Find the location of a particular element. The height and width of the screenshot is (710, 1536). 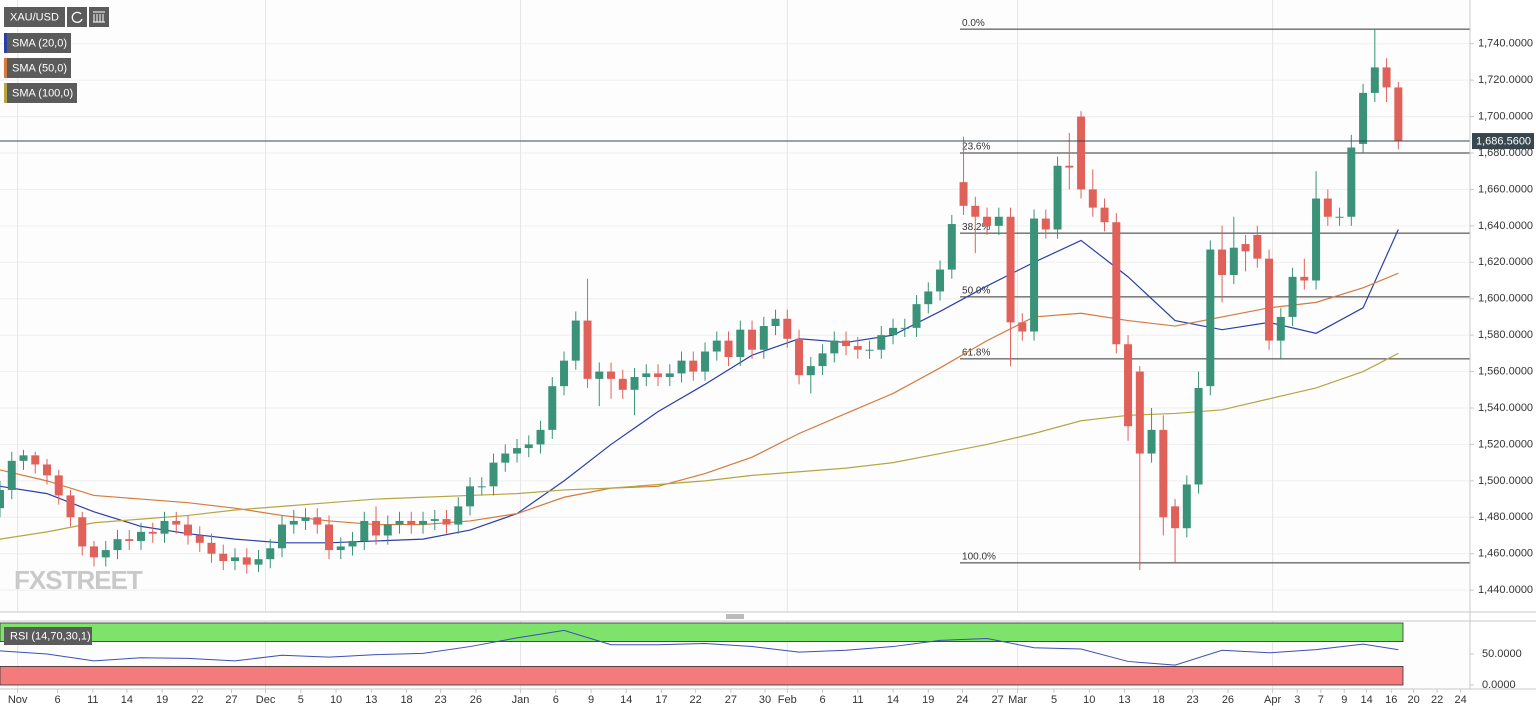

x-tick-label: 19 is located at coordinates (162, 700).